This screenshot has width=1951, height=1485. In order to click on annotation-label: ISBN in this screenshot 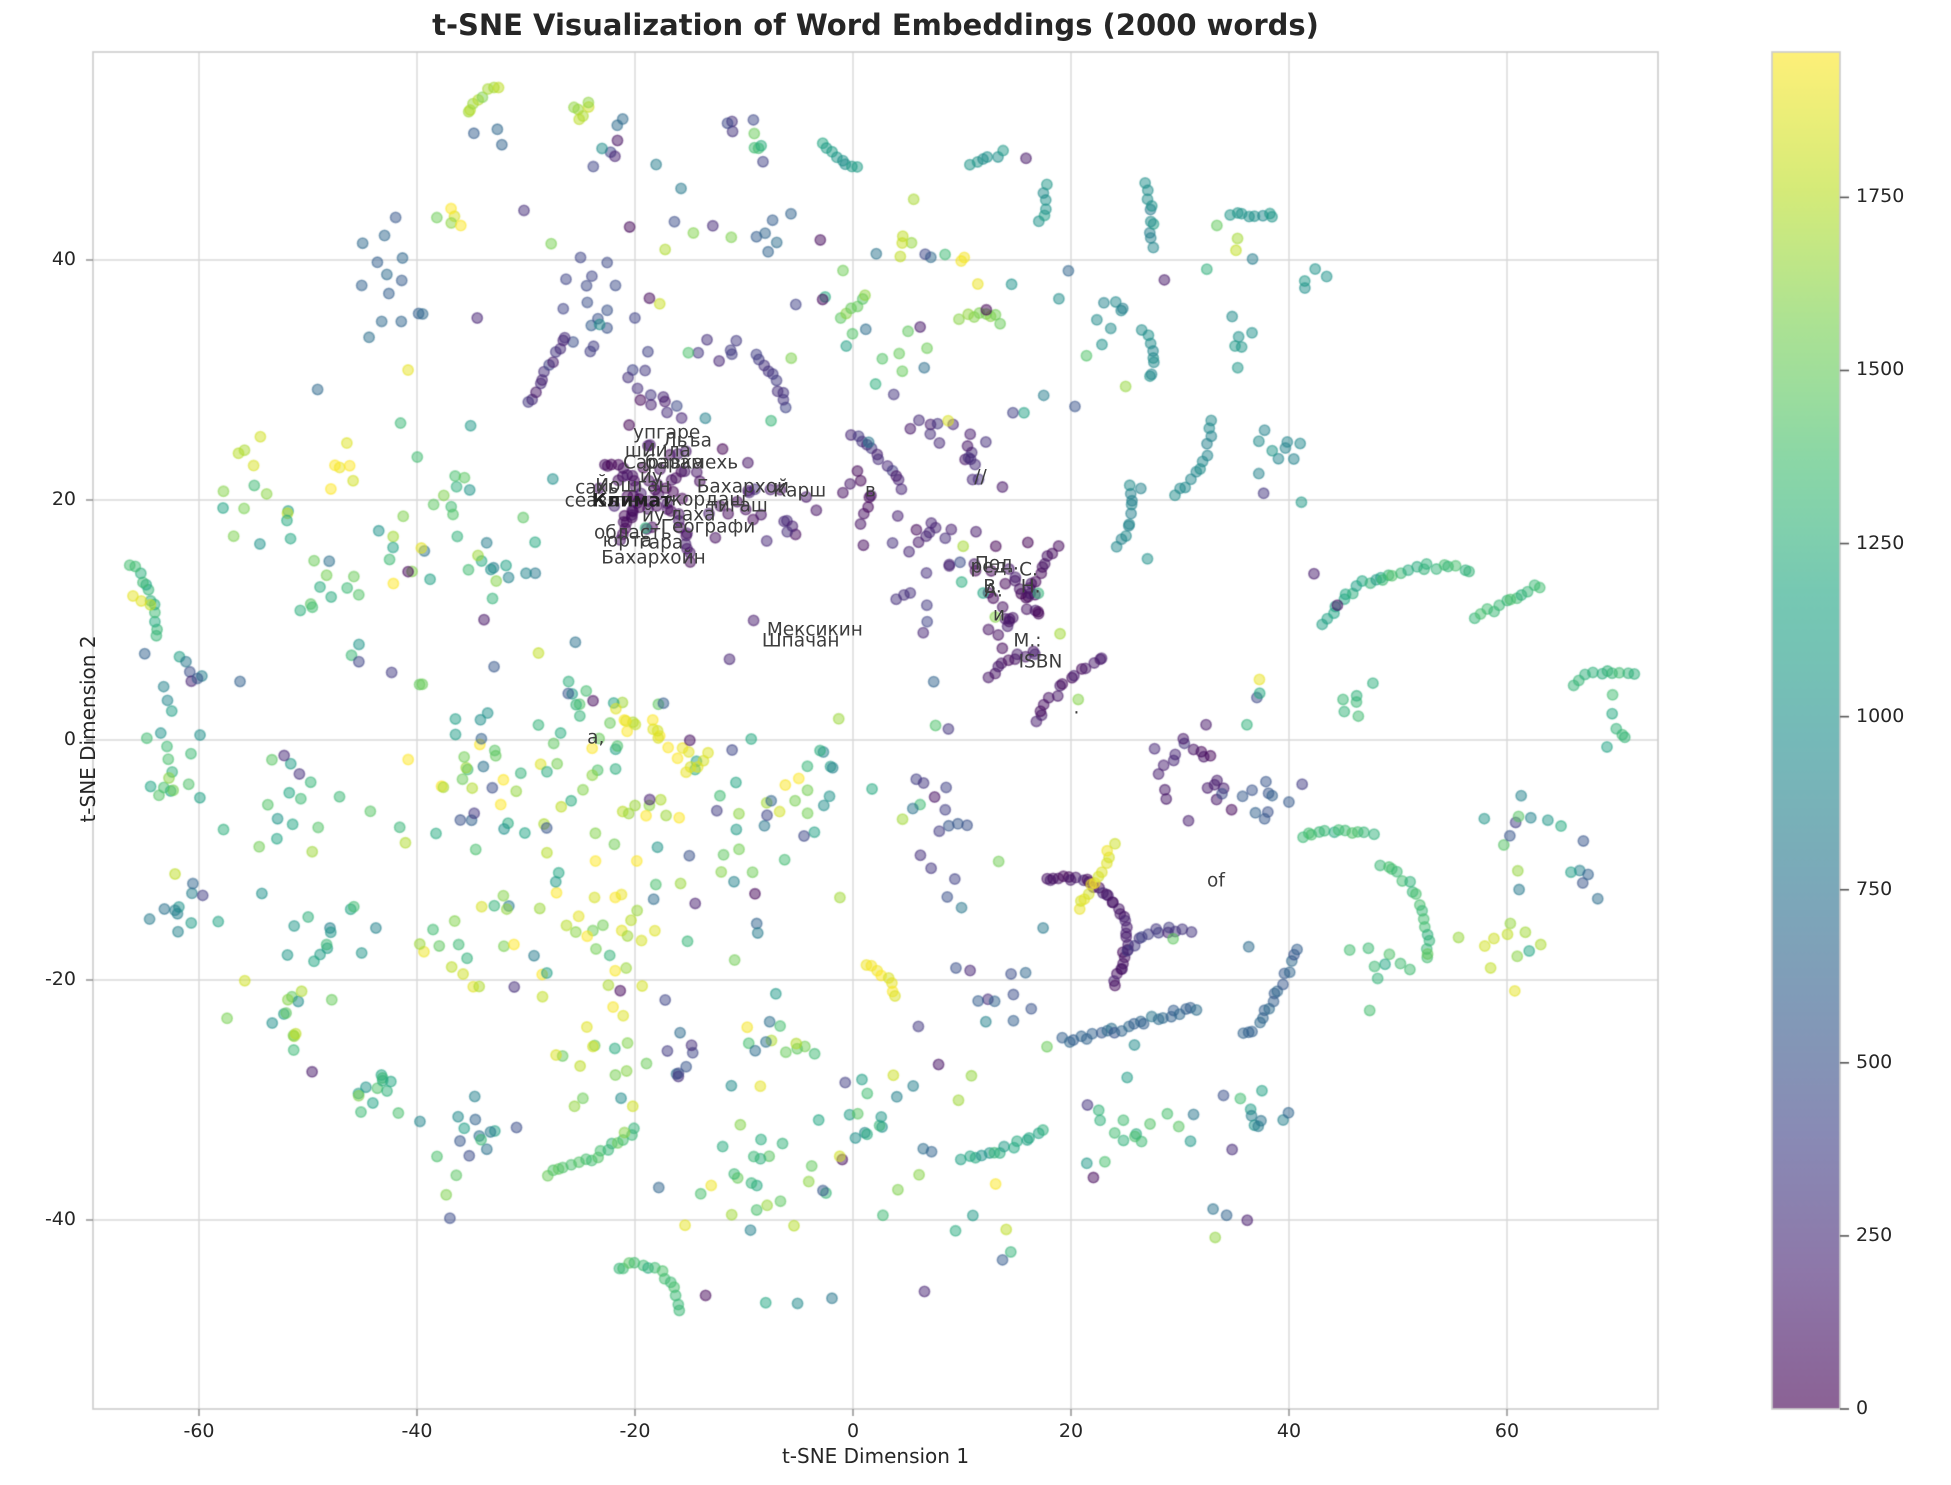, I will do `click(1040, 662)`.